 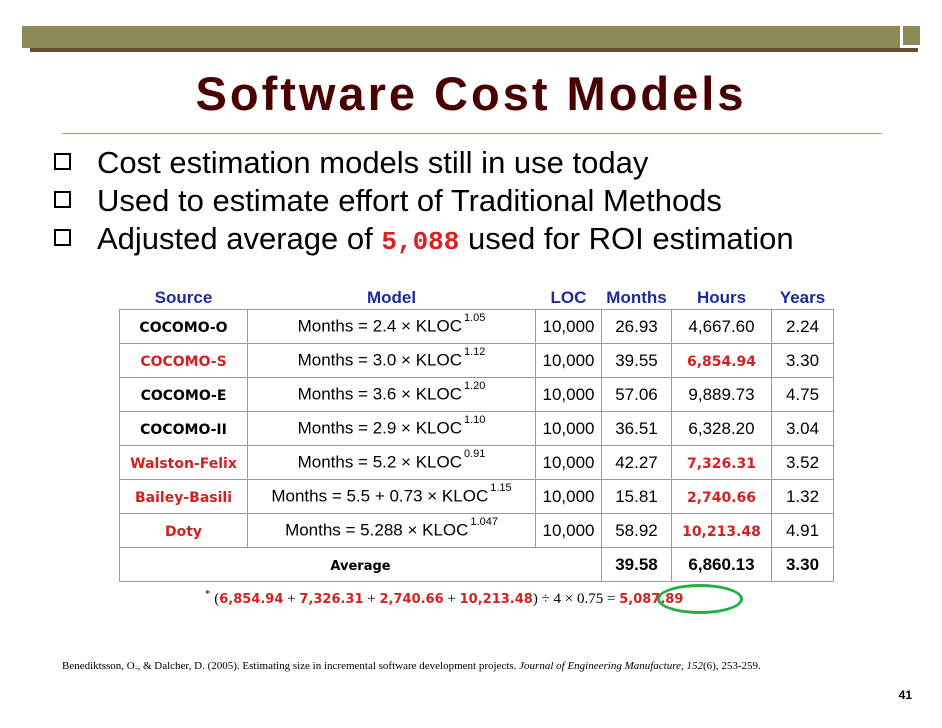 I want to click on hours-cell: 9,889.73, so click(x=721, y=394).